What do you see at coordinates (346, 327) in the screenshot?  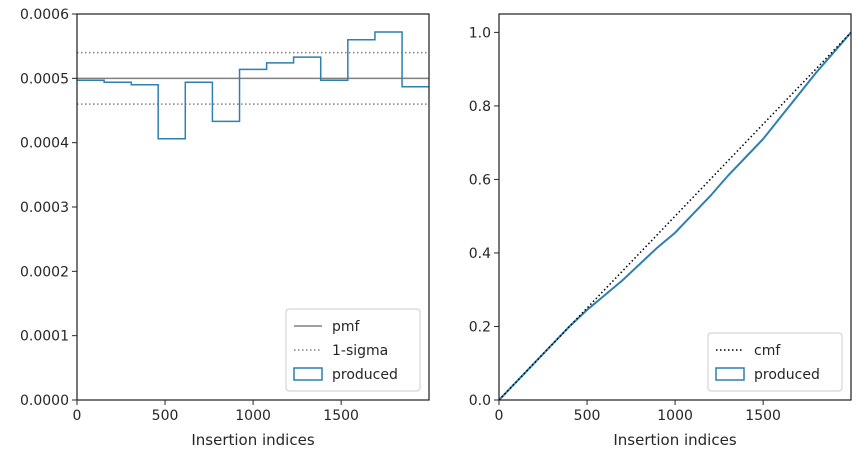 I see `legend-label-pmf: pmf` at bounding box center [346, 327].